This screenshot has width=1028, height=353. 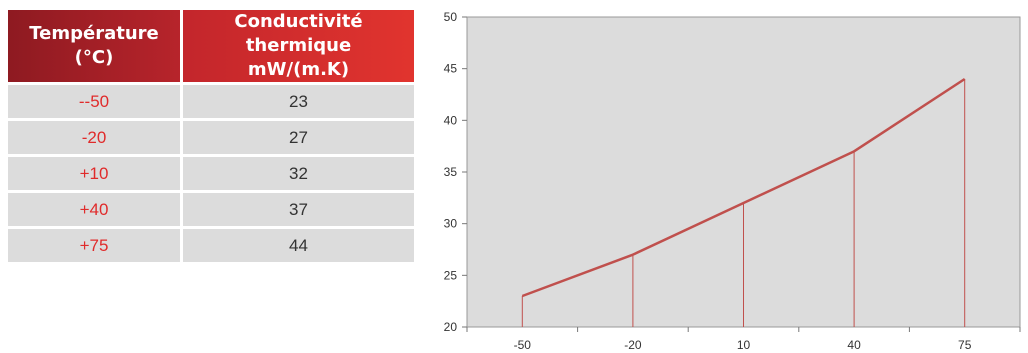 What do you see at coordinates (298, 33) in the screenshot?
I see `header-conductivity-line1: Conductivité thermique` at bounding box center [298, 33].